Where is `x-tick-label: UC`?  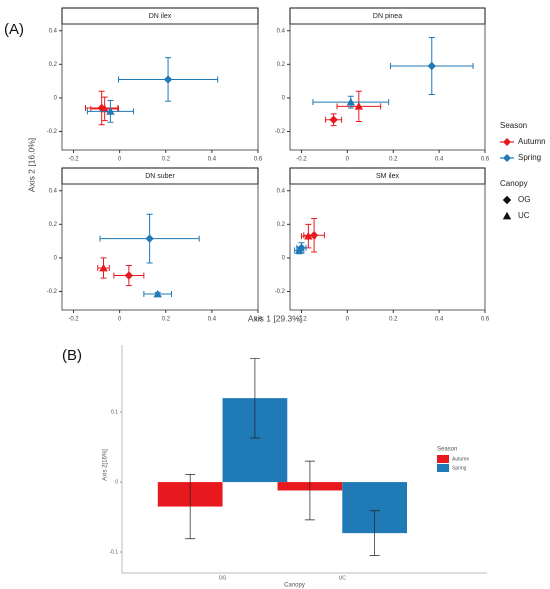
x-tick-label: UC is located at coordinates (343, 578).